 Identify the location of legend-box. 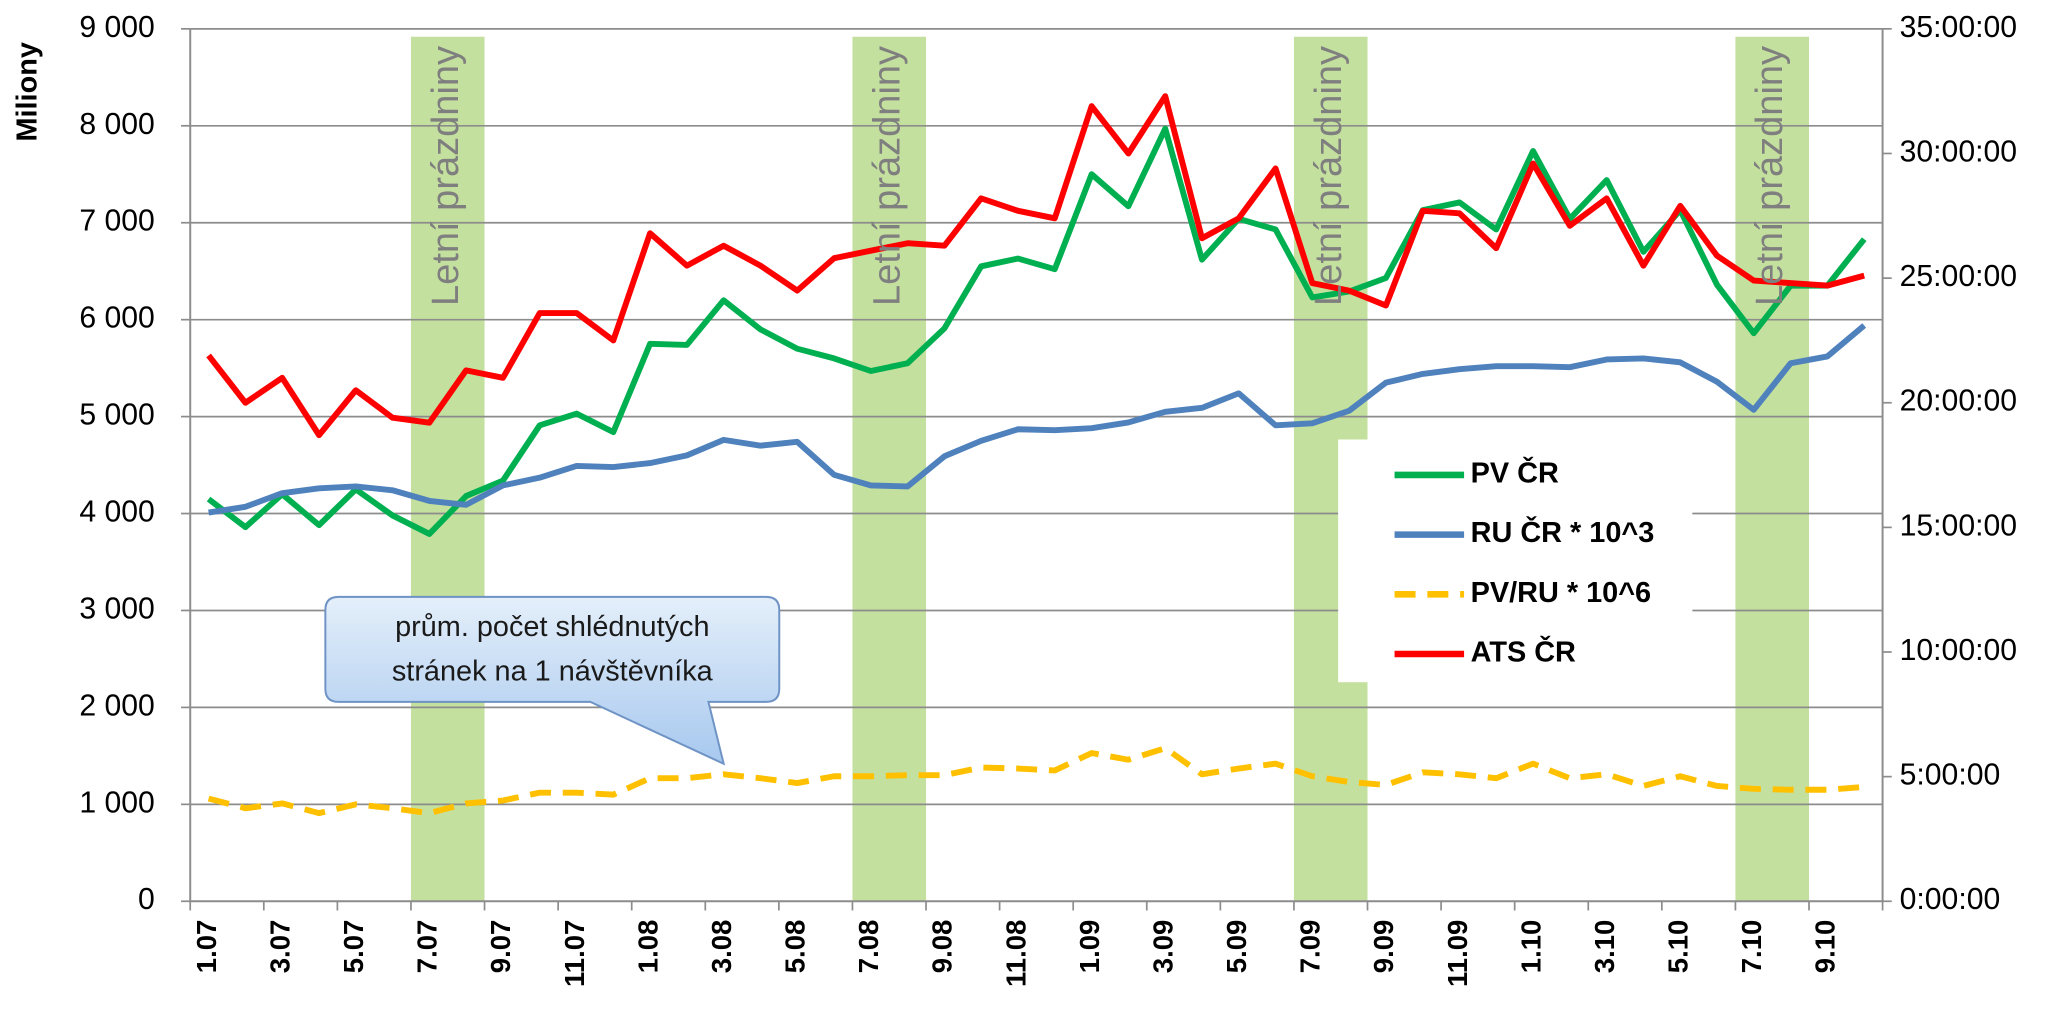
(1515, 561).